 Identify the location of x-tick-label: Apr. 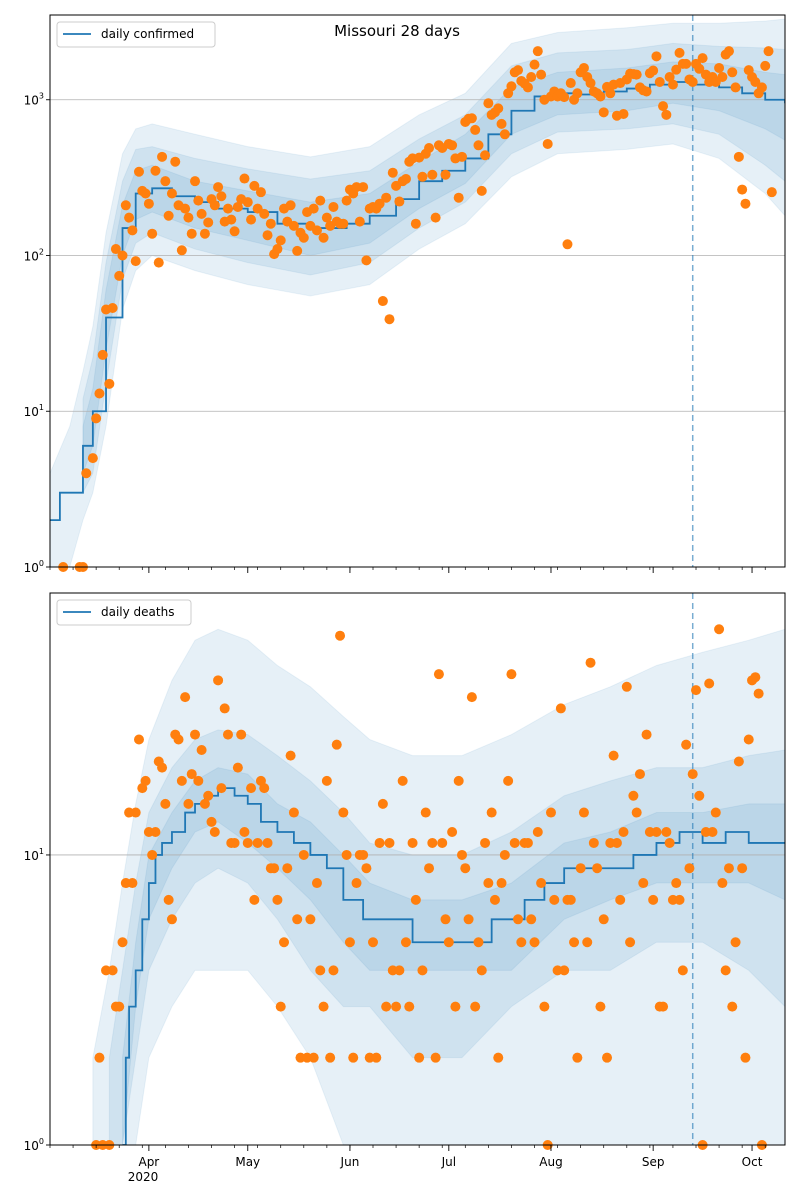
(148, 1162).